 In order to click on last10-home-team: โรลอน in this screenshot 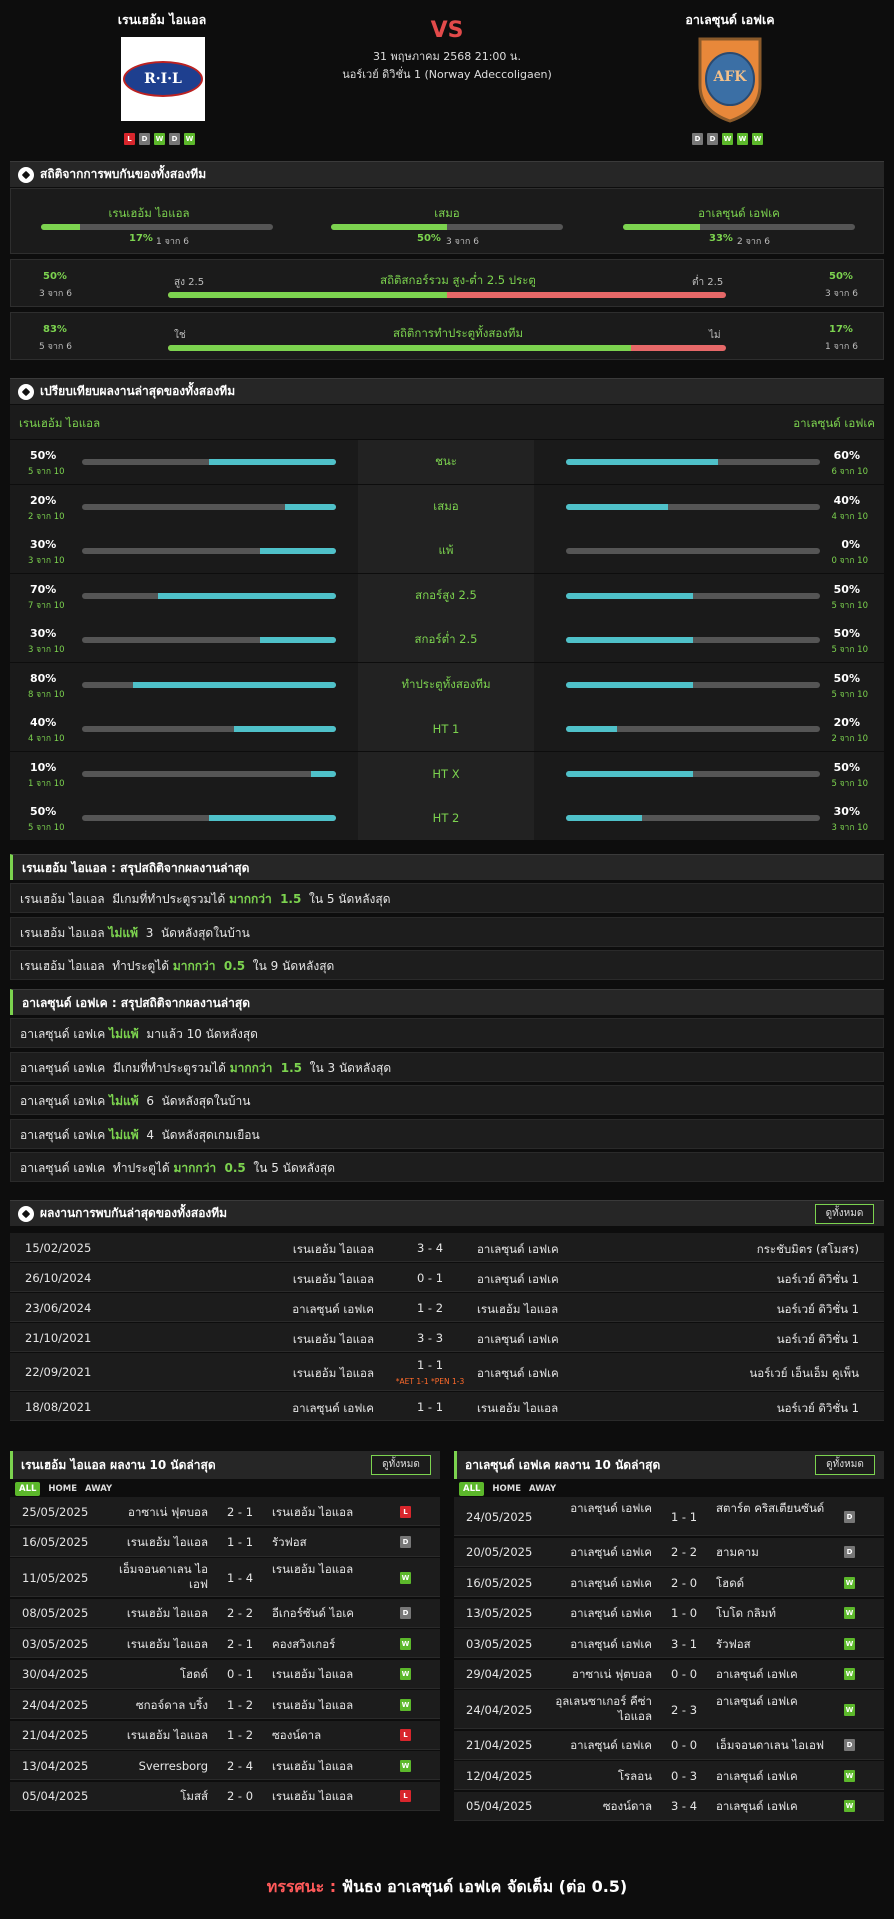, I will do `click(634, 1775)`.